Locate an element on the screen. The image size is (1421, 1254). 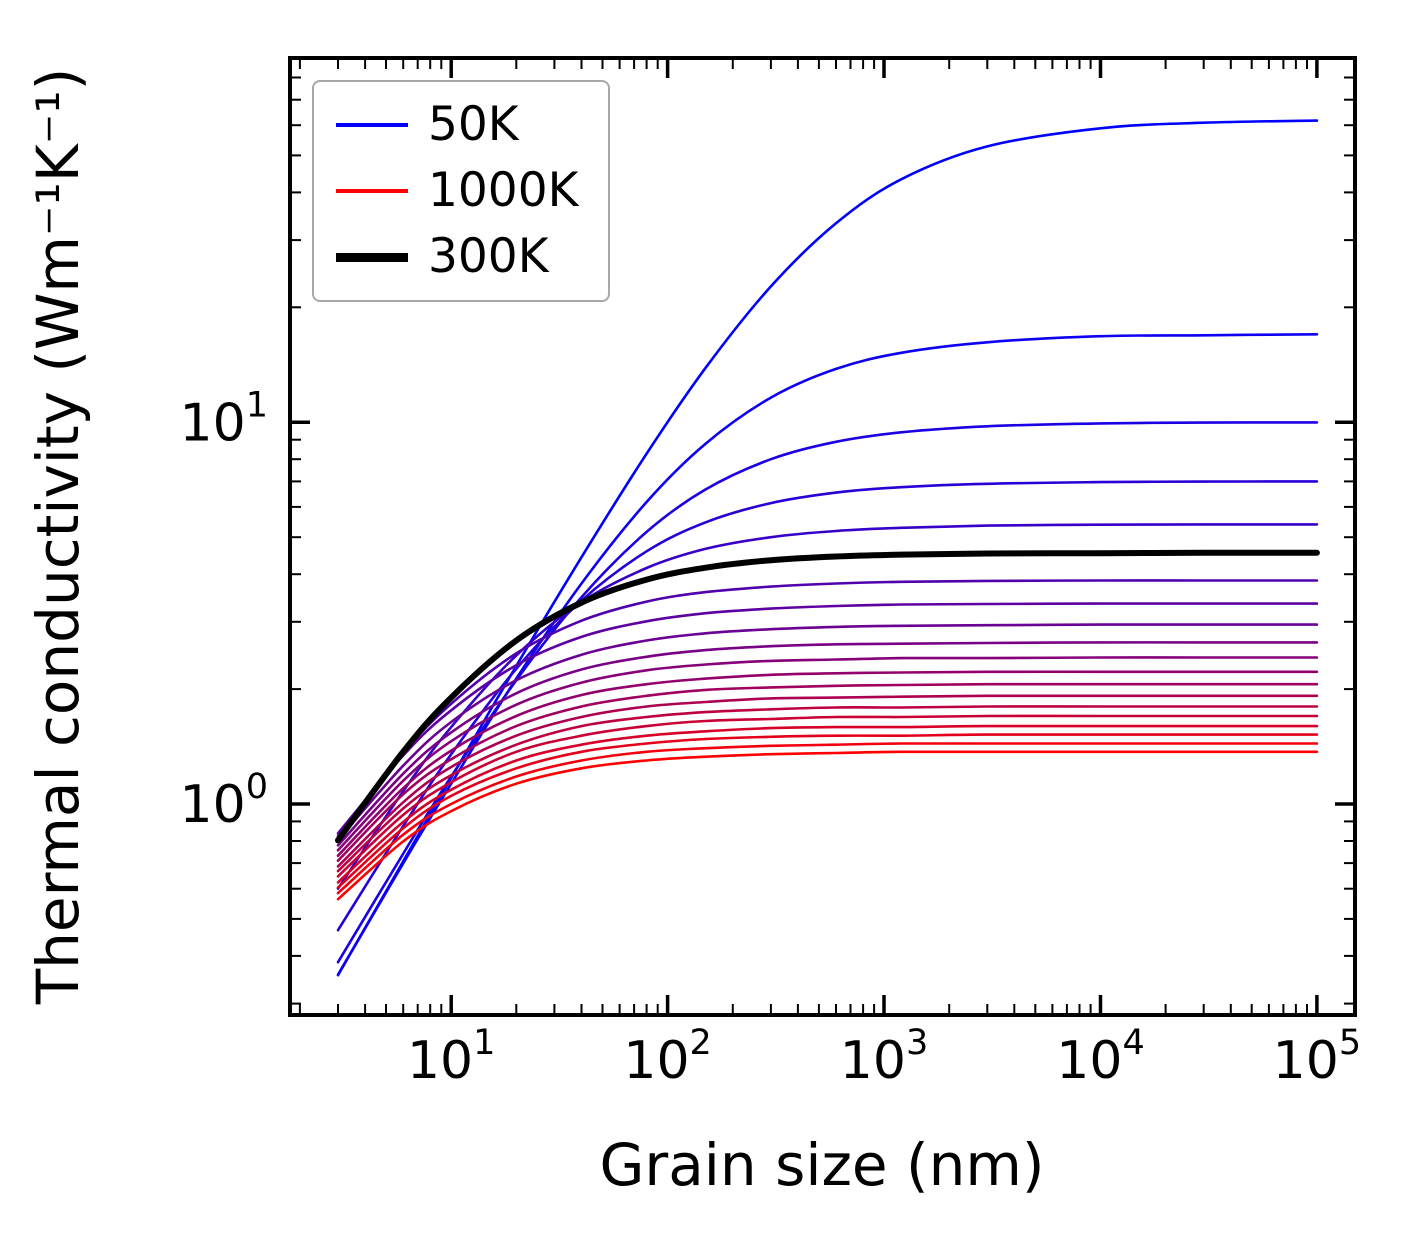
x-tick-label: 10¹ is located at coordinates (451, 1057).